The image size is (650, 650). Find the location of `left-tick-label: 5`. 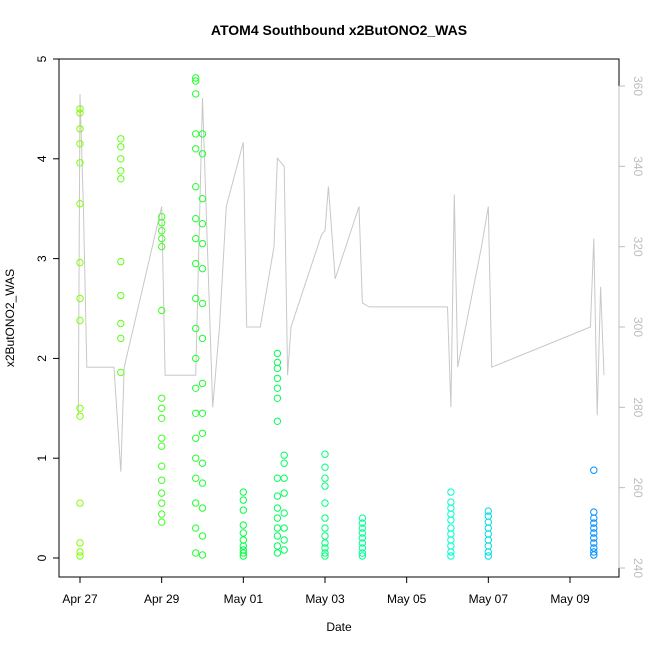

left-tick-label: 5 is located at coordinates (42, 58).